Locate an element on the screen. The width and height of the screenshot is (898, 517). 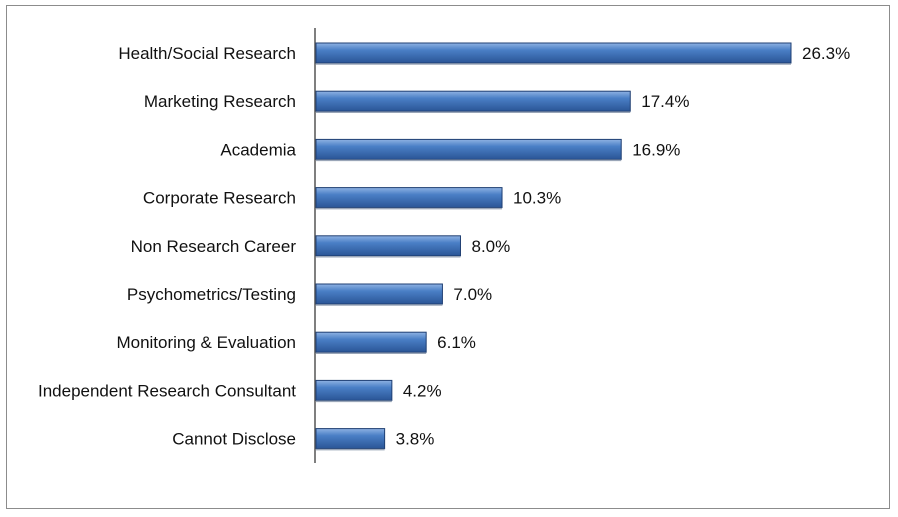
category-label: Health/Social Research is located at coordinates (207, 53).